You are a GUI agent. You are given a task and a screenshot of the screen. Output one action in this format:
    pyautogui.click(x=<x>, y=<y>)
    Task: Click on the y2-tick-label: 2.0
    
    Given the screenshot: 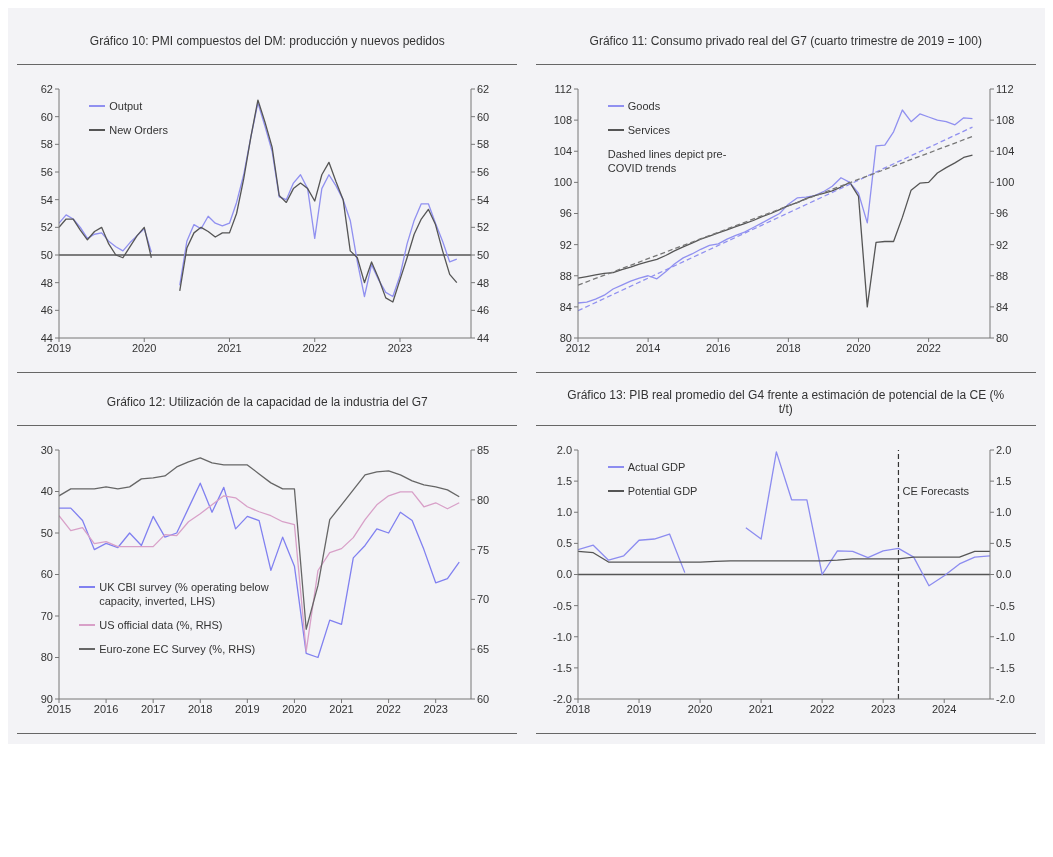 What is the action you would take?
    pyautogui.click(x=1003, y=449)
    